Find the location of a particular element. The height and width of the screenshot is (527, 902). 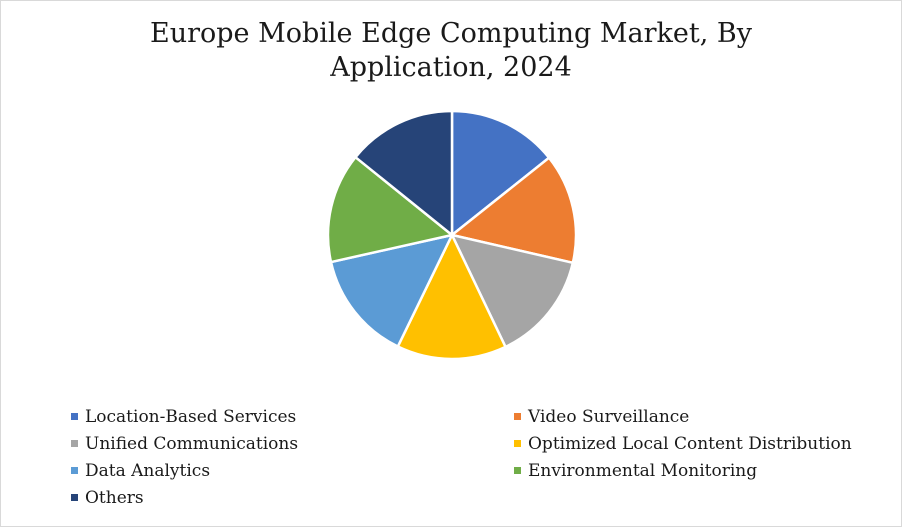

legend-label: Location-Based Services is located at coordinates (191, 416).